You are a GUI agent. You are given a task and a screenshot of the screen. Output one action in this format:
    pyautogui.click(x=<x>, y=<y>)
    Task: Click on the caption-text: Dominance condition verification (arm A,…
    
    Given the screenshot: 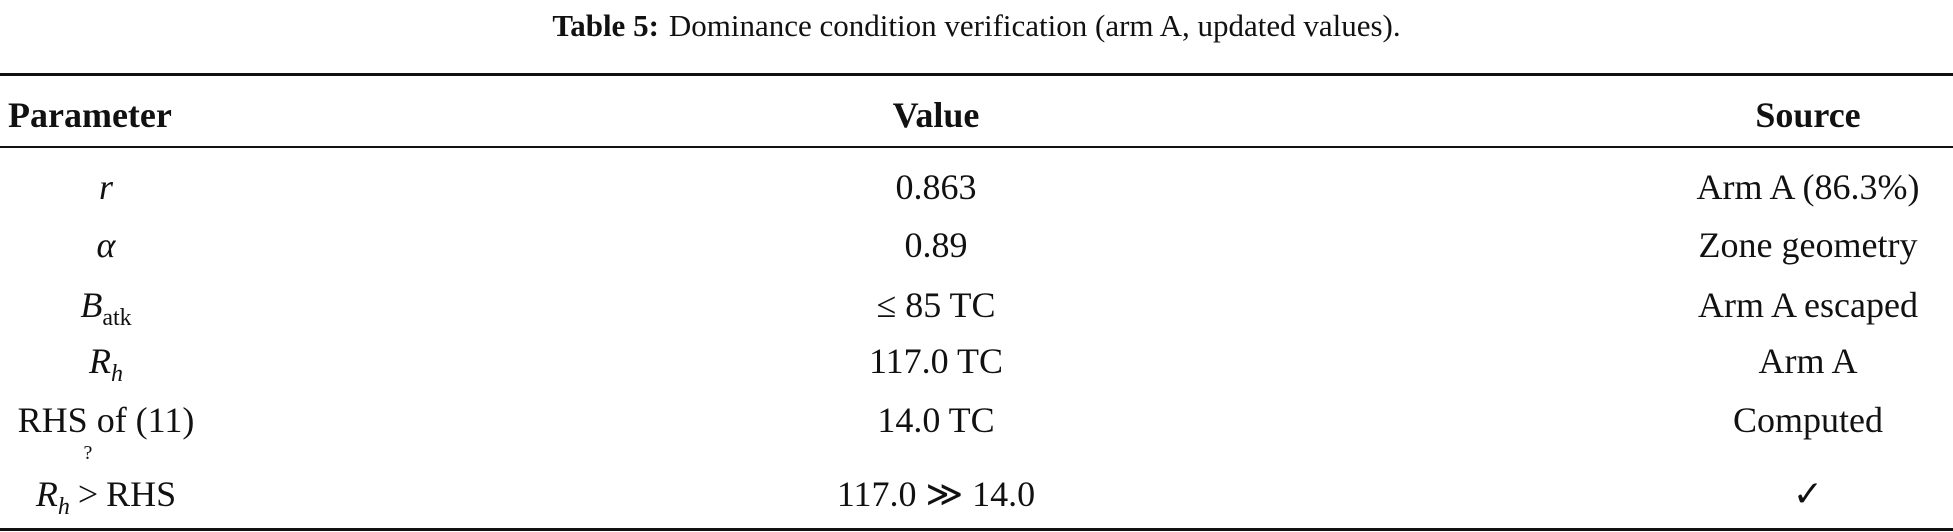 What is the action you would take?
    pyautogui.click(x=1034, y=25)
    